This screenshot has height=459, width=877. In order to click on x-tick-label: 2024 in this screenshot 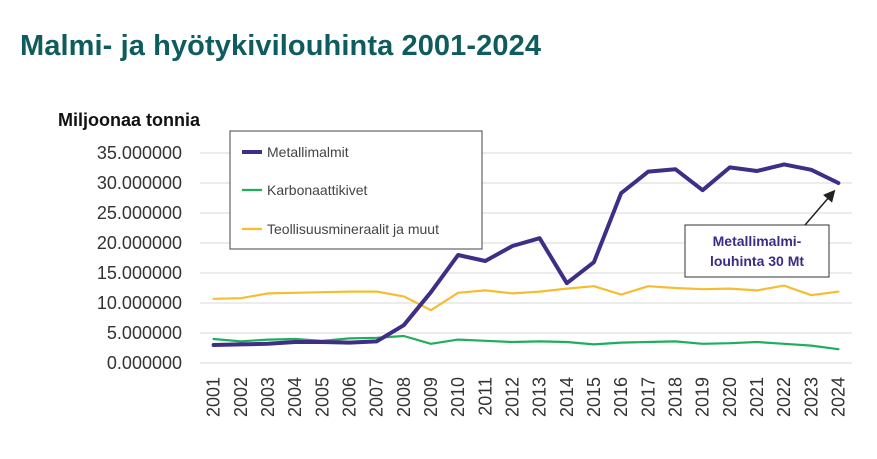, I will do `click(838, 397)`.